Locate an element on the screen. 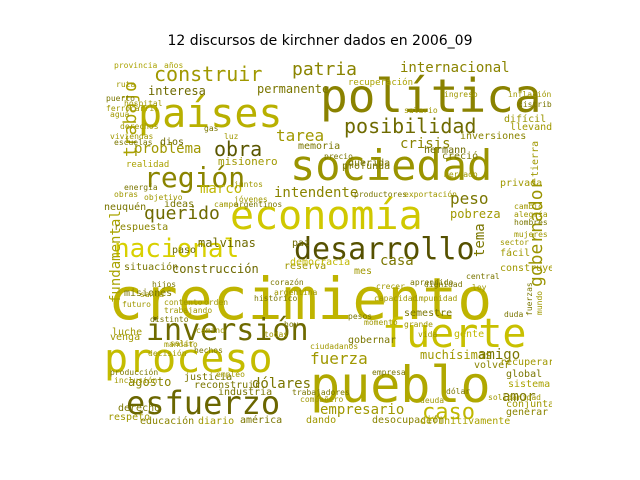 Image resolution: width=640 pixels, height=480 pixels. cloud-word: interesa is located at coordinates (177, 91).